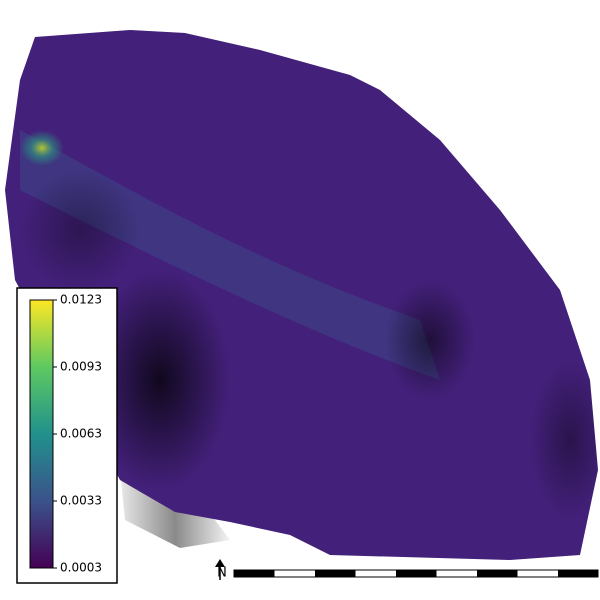  I want to click on colorbar: 0.0003 0.0033 0.0063 0.0093 0.0123, so click(67, 435).